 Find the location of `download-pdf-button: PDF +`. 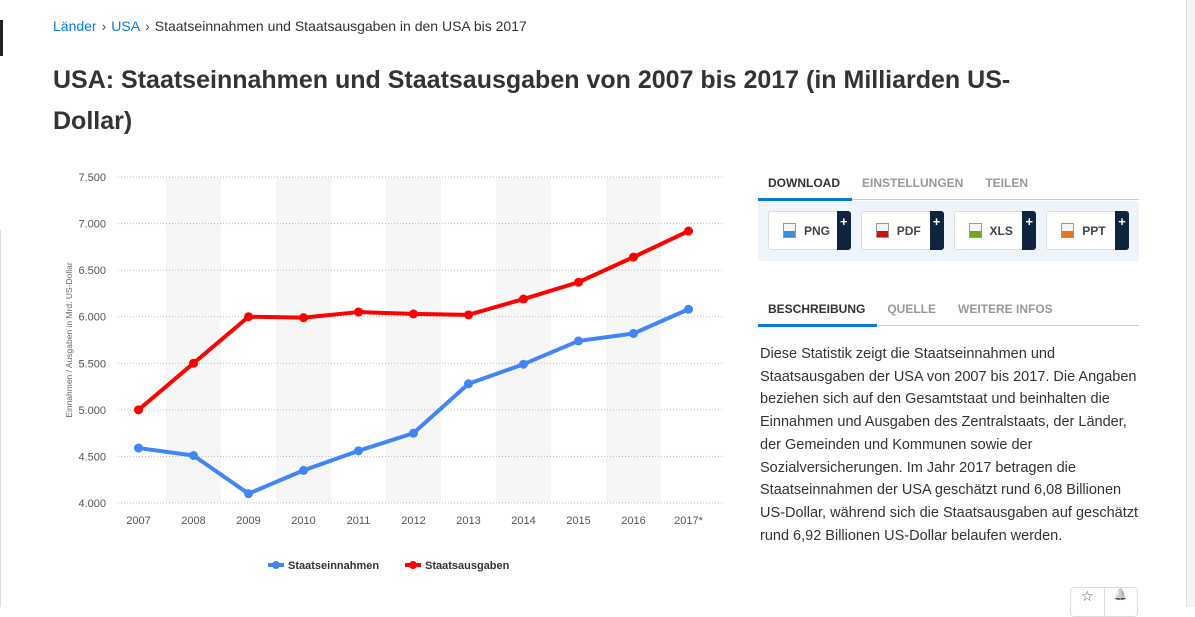

download-pdf-button: PDF + is located at coordinates (902, 230).